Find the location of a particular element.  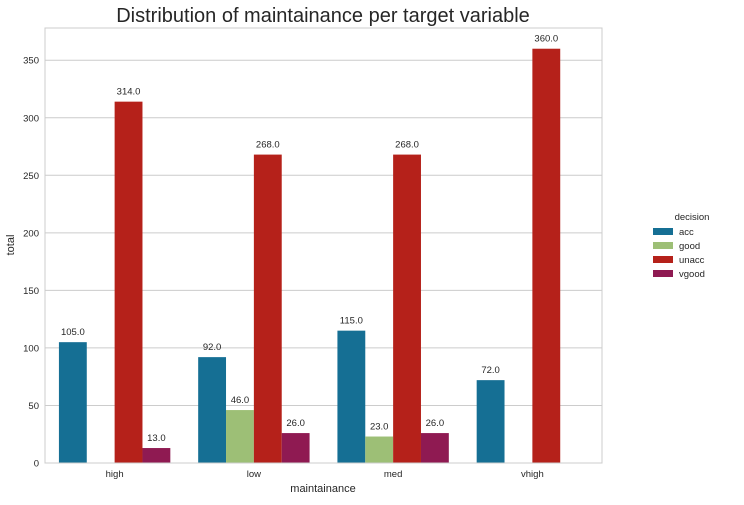

bar-unacc-med is located at coordinates (407, 309).